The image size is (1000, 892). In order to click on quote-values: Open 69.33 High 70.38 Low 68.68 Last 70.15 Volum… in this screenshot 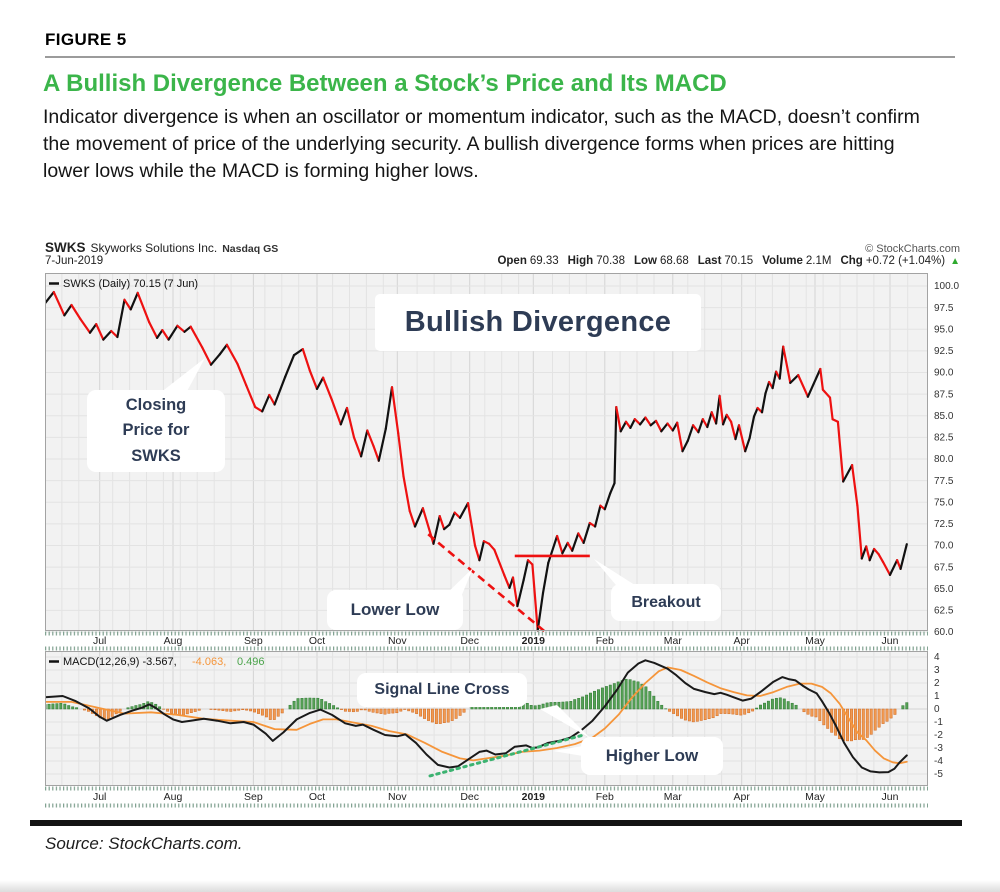, I will do `click(716, 261)`.